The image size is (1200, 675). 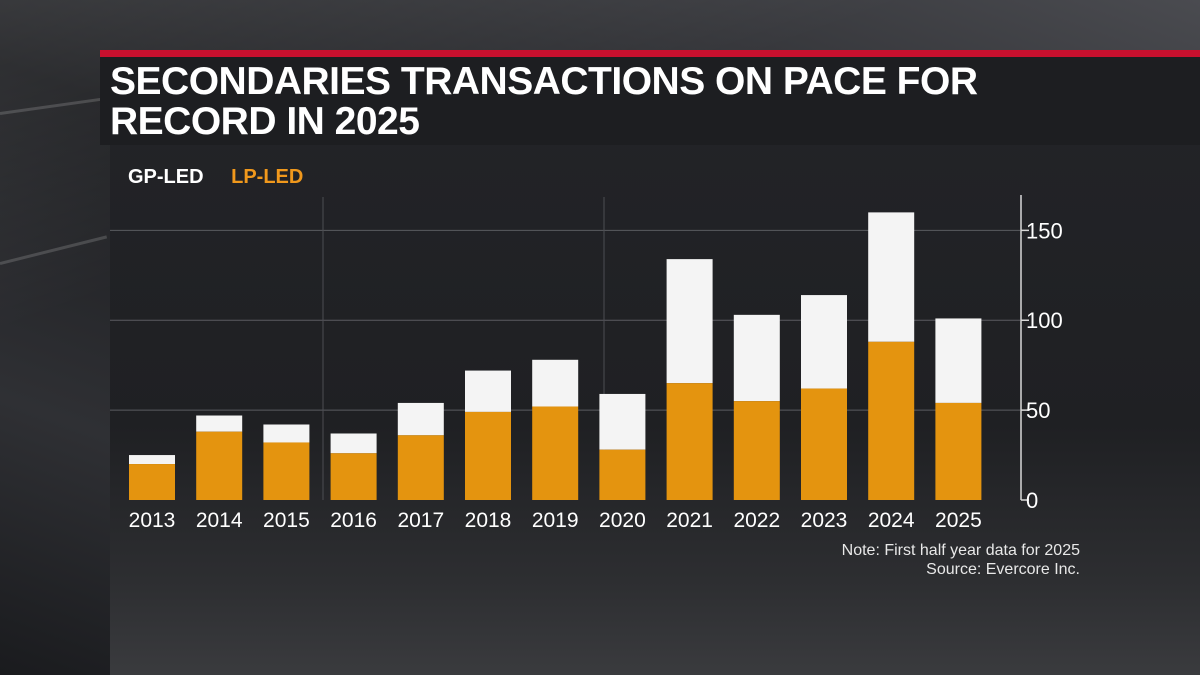 I want to click on legend-lp-led: LP-LED, so click(x=267, y=177).